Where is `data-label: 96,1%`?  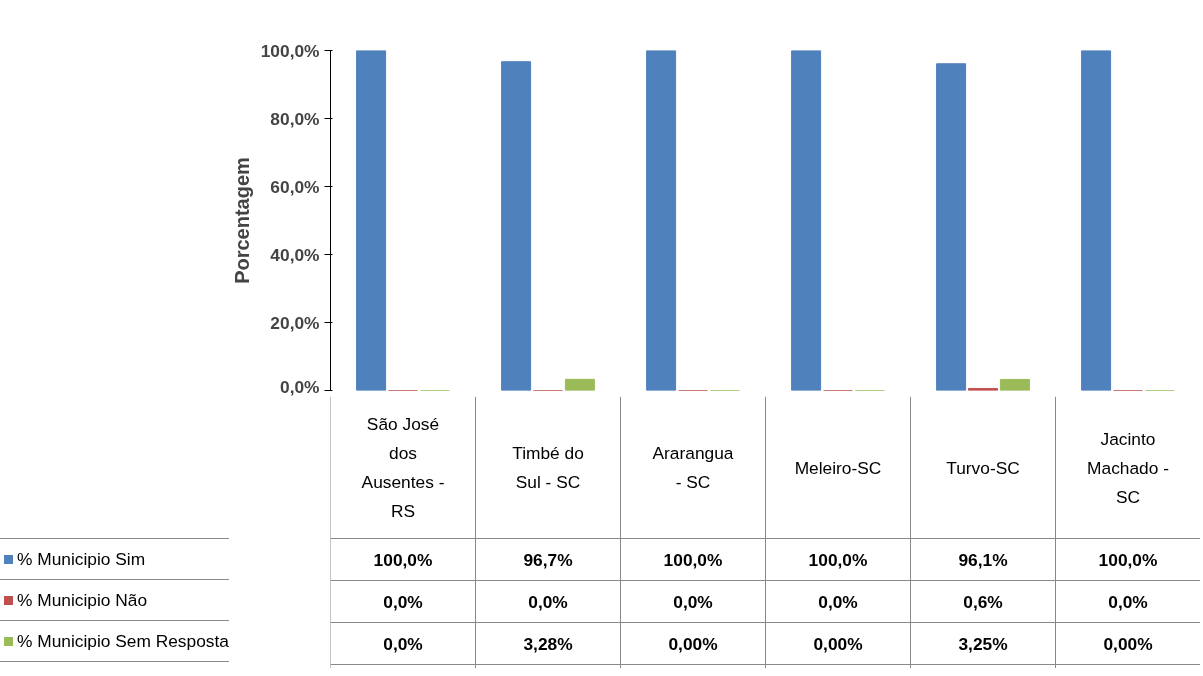 data-label: 96,1% is located at coordinates (983, 559).